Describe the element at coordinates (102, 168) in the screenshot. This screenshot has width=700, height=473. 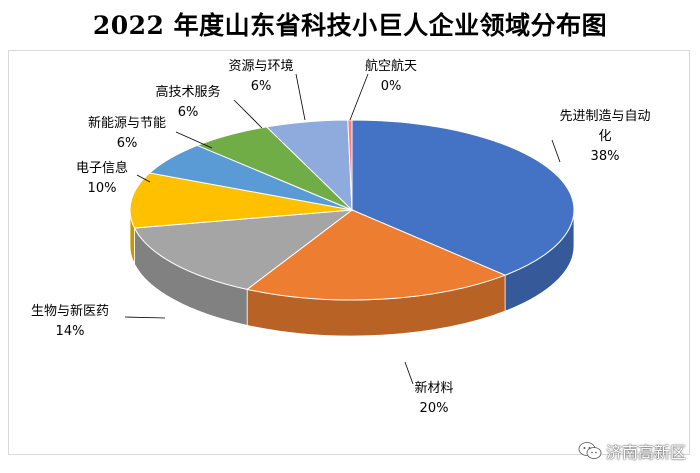
I see `slice-name-3: 电子信息` at that location.